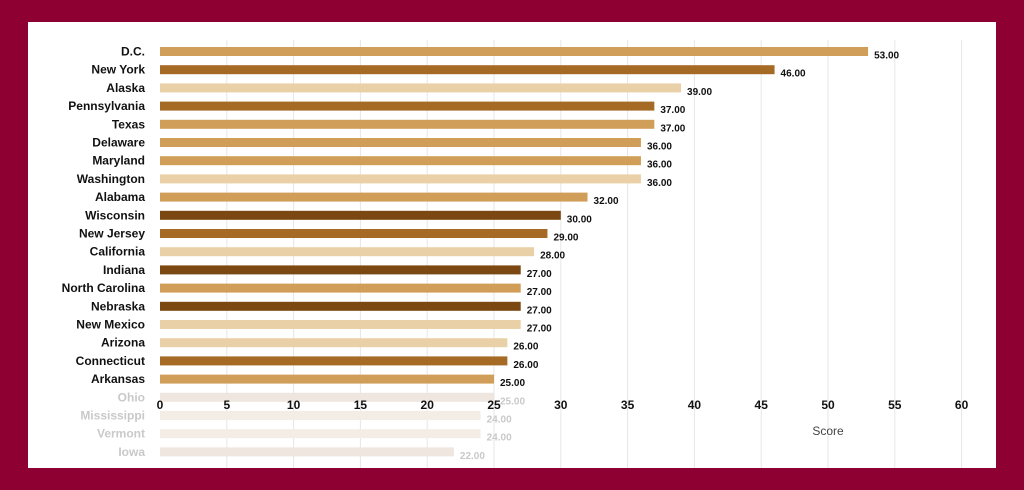 The height and width of the screenshot is (490, 1024). I want to click on category-label: Nebraska, so click(118, 306).